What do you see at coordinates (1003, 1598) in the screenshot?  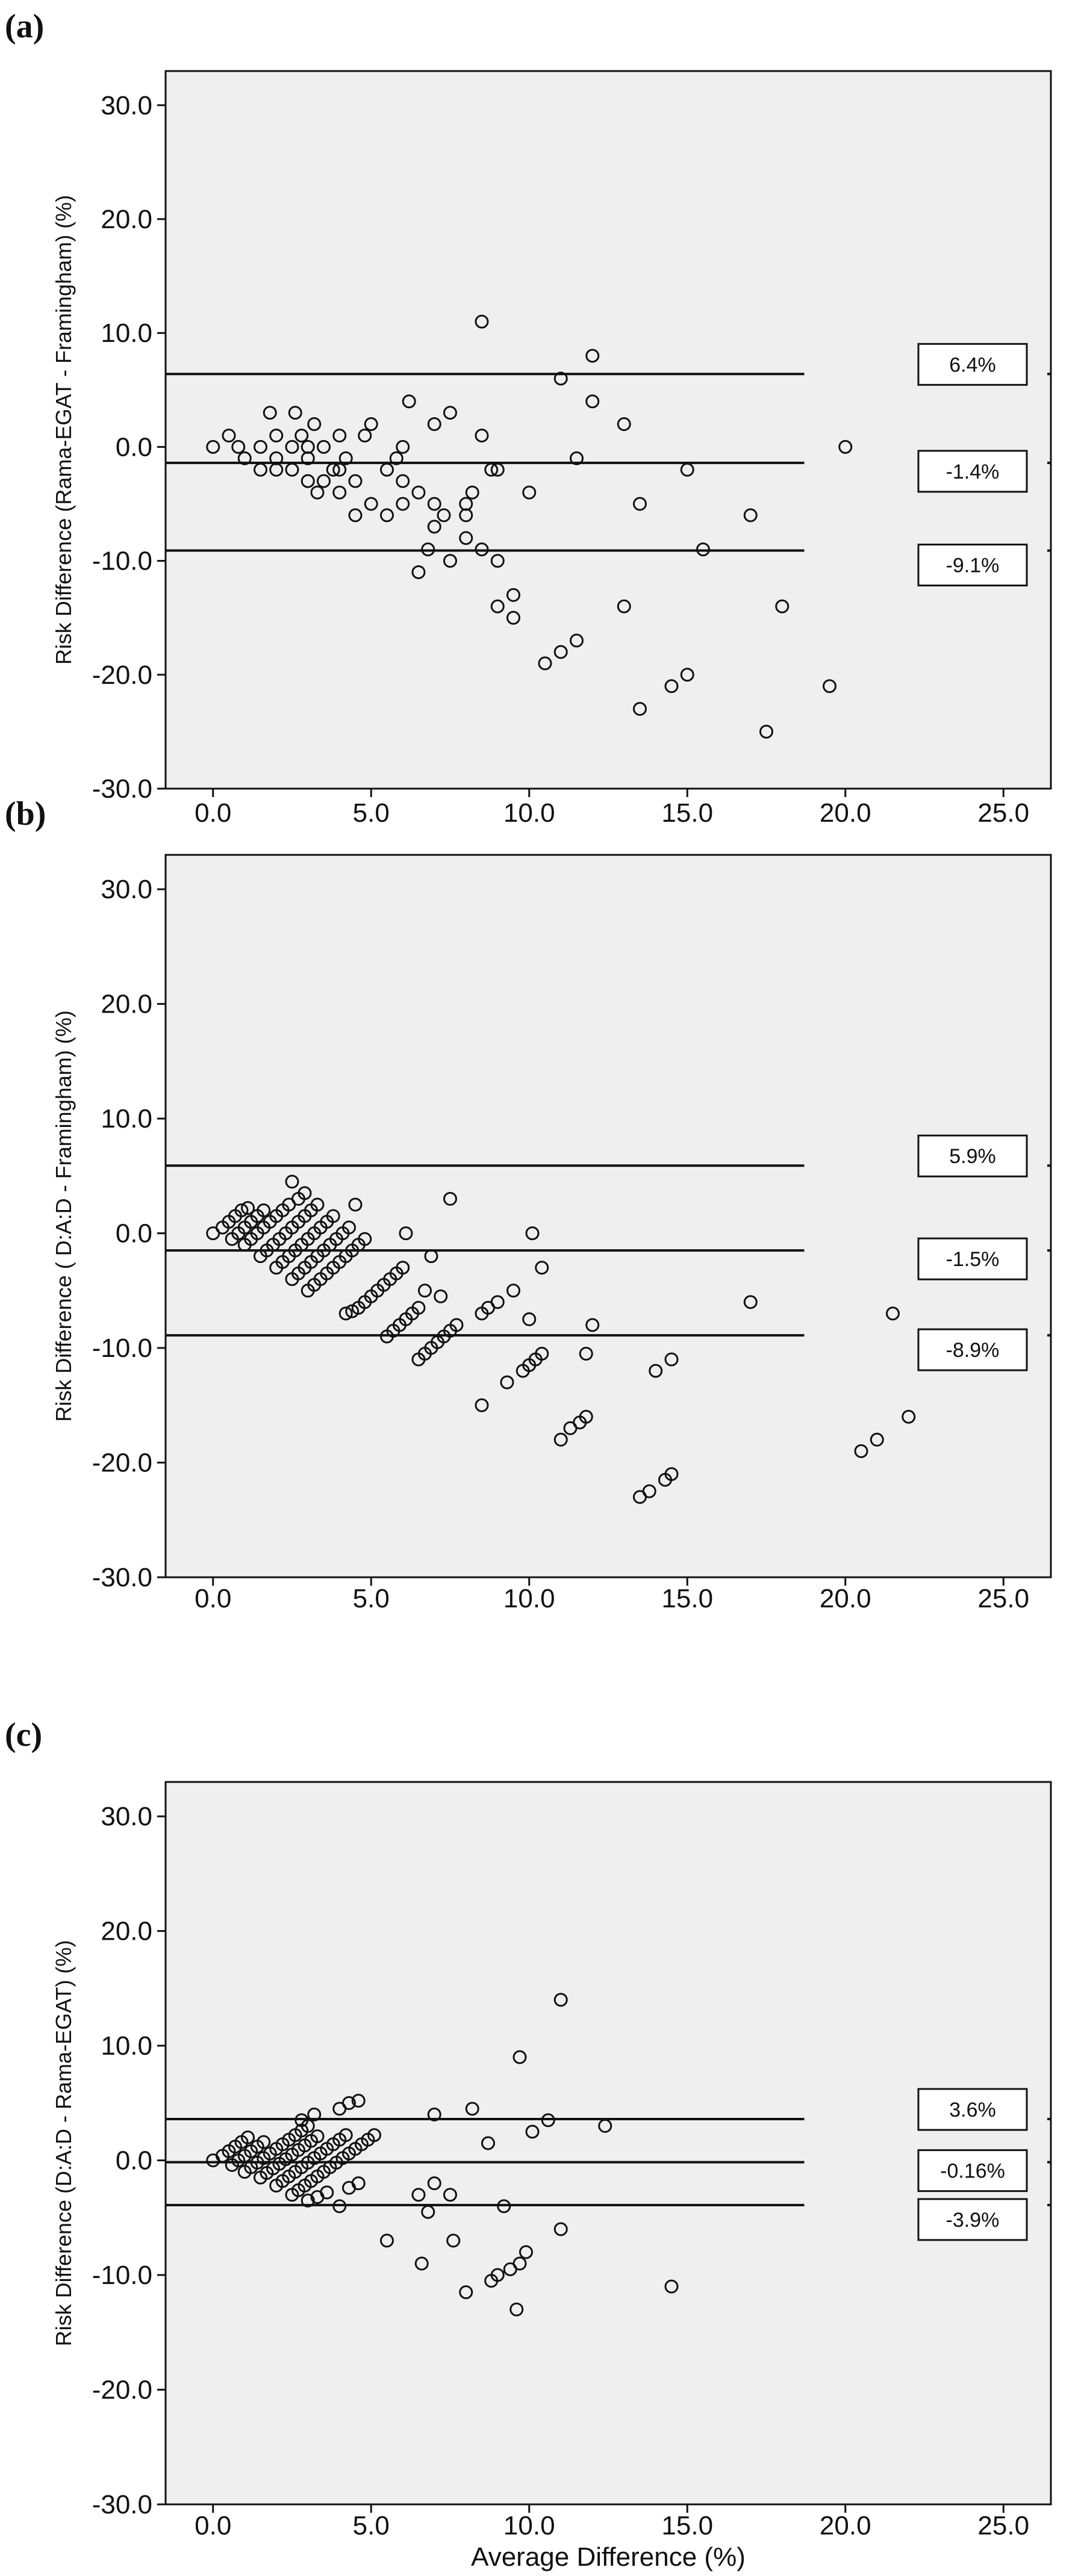 I see `x-tick-label: 25.0` at bounding box center [1003, 1598].